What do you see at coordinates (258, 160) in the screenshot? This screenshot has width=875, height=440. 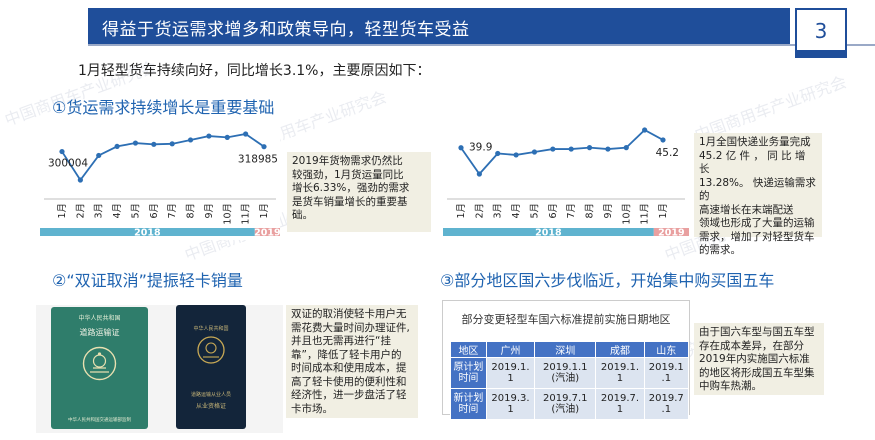 I see `data-label: 318985` at bounding box center [258, 160].